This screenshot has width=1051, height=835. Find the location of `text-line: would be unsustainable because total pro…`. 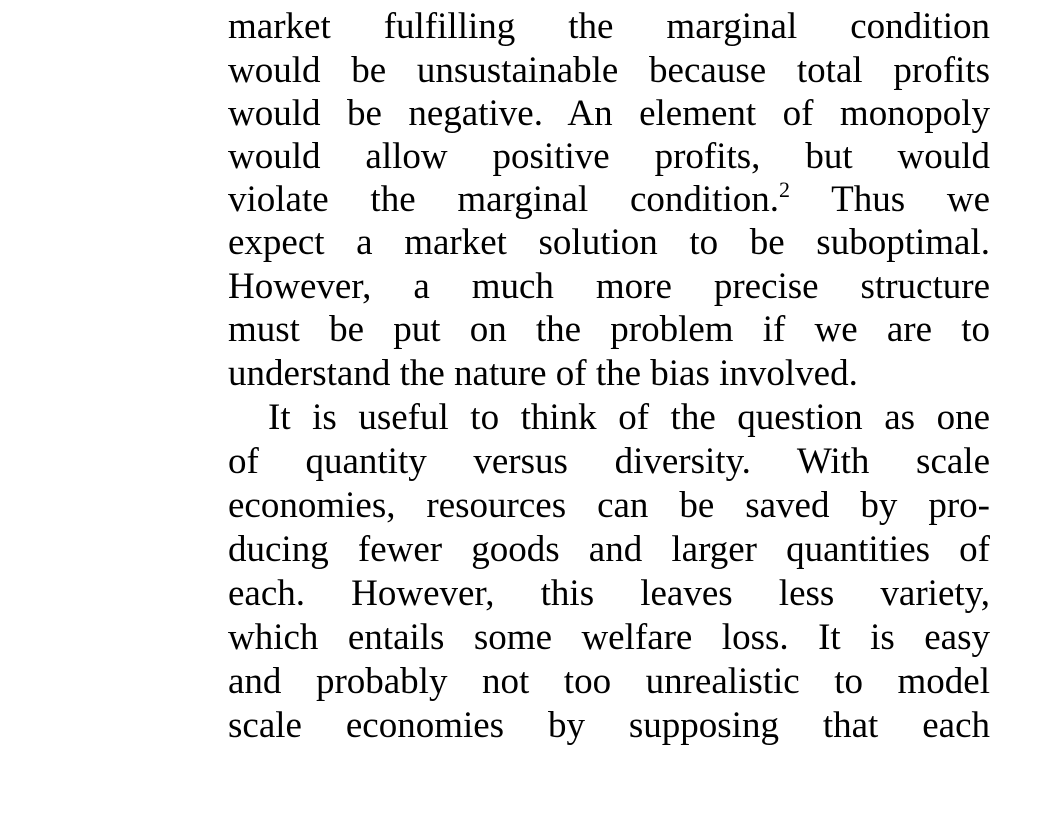

text-line: would be unsustainable because total pro… is located at coordinates (609, 70).